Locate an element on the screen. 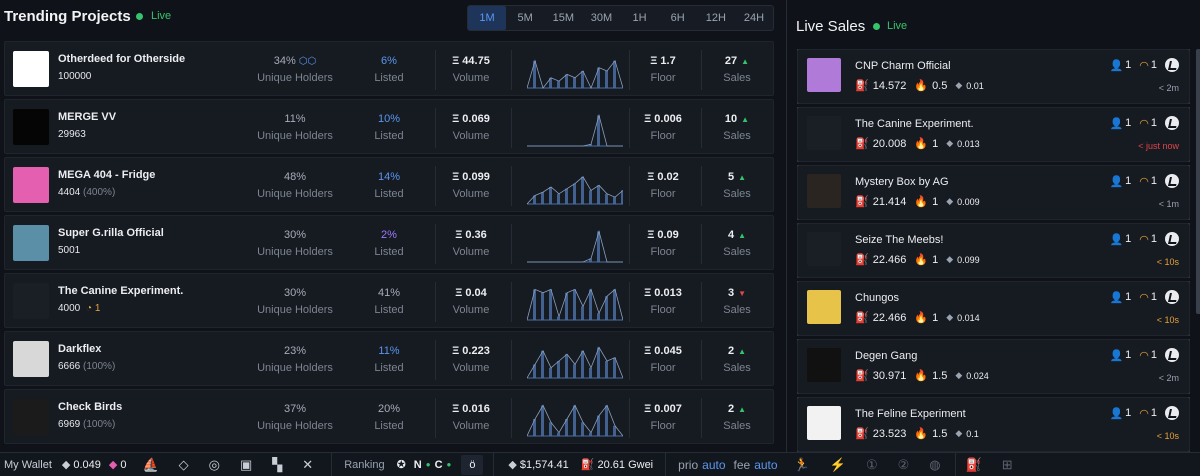  trend-up-icon: ▲ is located at coordinates (742, 177).